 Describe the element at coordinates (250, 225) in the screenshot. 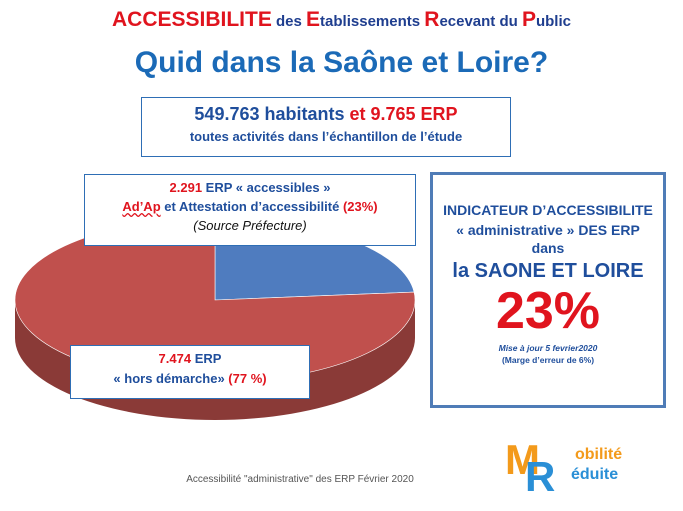

I see `accessible-source: (Source Préfecture)` at that location.